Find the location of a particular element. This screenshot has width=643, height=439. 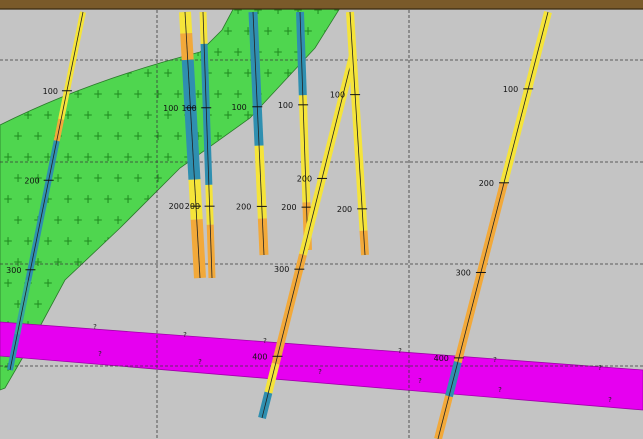

drill-hole-g: 100 200 is located at coordinates (349, 133).